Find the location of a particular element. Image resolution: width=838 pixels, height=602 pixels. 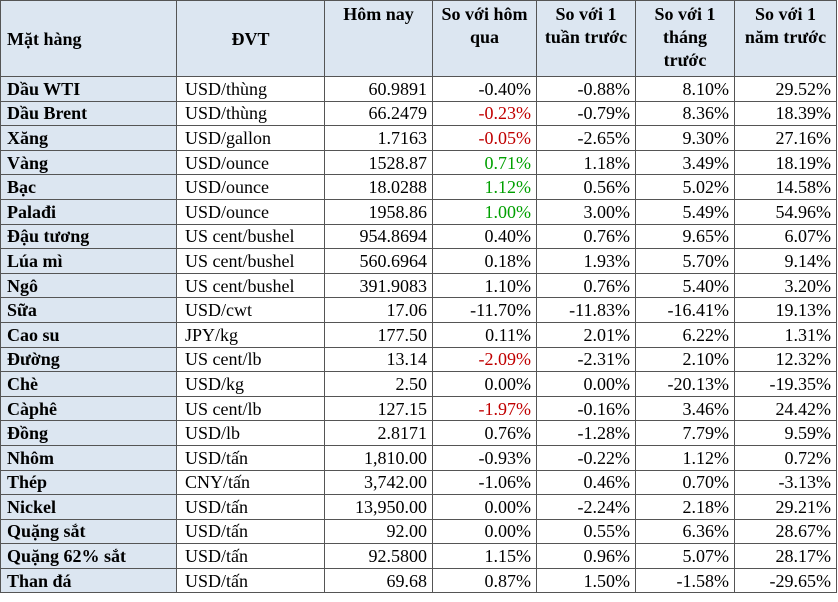

commodity-name: Quặng sắt is located at coordinates (88, 531).